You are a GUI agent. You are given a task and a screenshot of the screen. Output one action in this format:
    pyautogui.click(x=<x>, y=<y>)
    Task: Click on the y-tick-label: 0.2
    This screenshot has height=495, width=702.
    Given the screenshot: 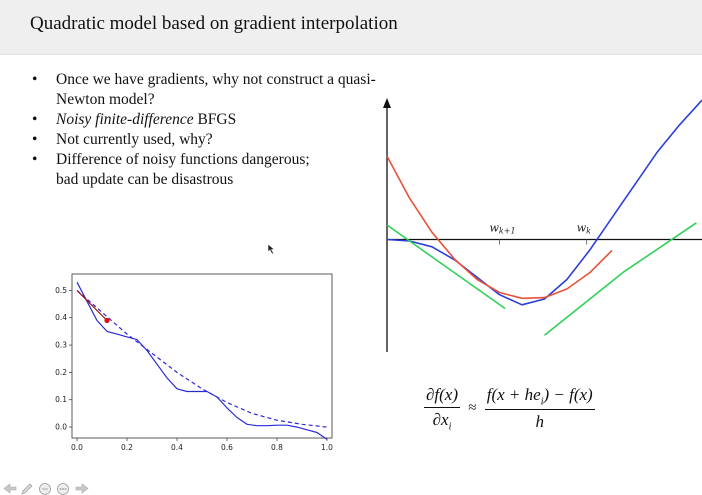 What is the action you would take?
    pyautogui.click(x=61, y=372)
    